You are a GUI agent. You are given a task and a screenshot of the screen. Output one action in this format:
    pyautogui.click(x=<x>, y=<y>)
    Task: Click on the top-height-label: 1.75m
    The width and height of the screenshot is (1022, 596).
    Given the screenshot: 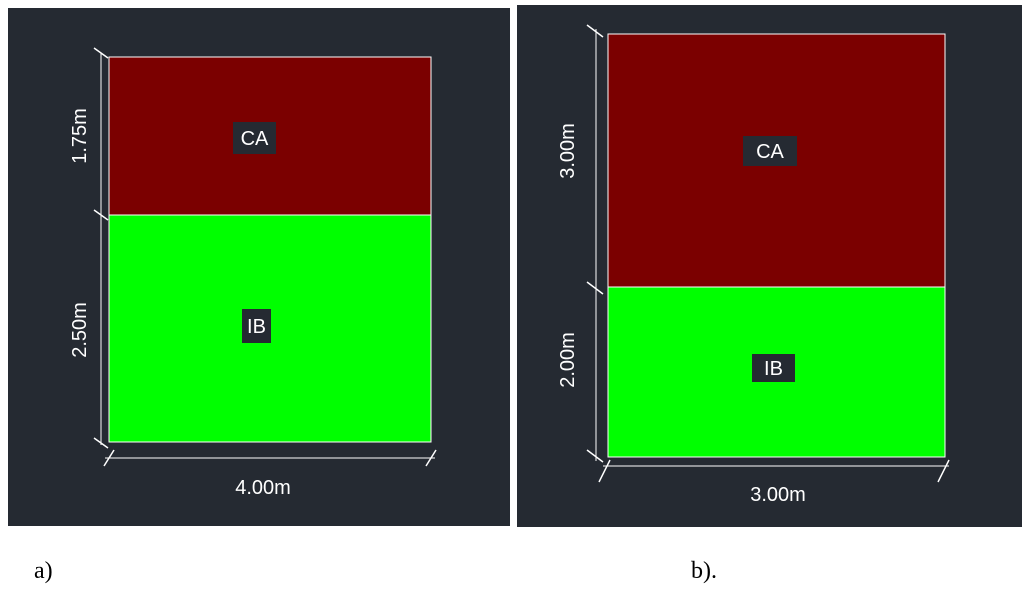 What is the action you would take?
    pyautogui.click(x=80, y=136)
    